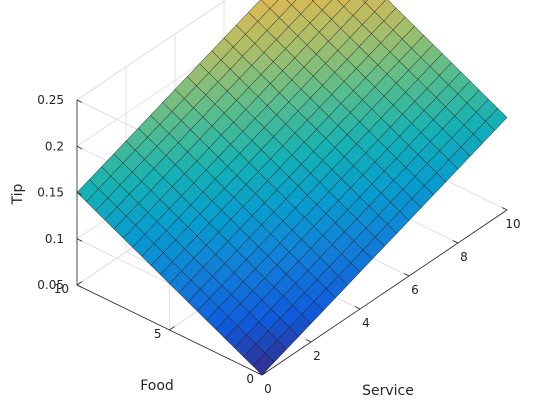  What do you see at coordinates (268, 389) in the screenshot?
I see `x-tick-label: 0` at bounding box center [268, 389].